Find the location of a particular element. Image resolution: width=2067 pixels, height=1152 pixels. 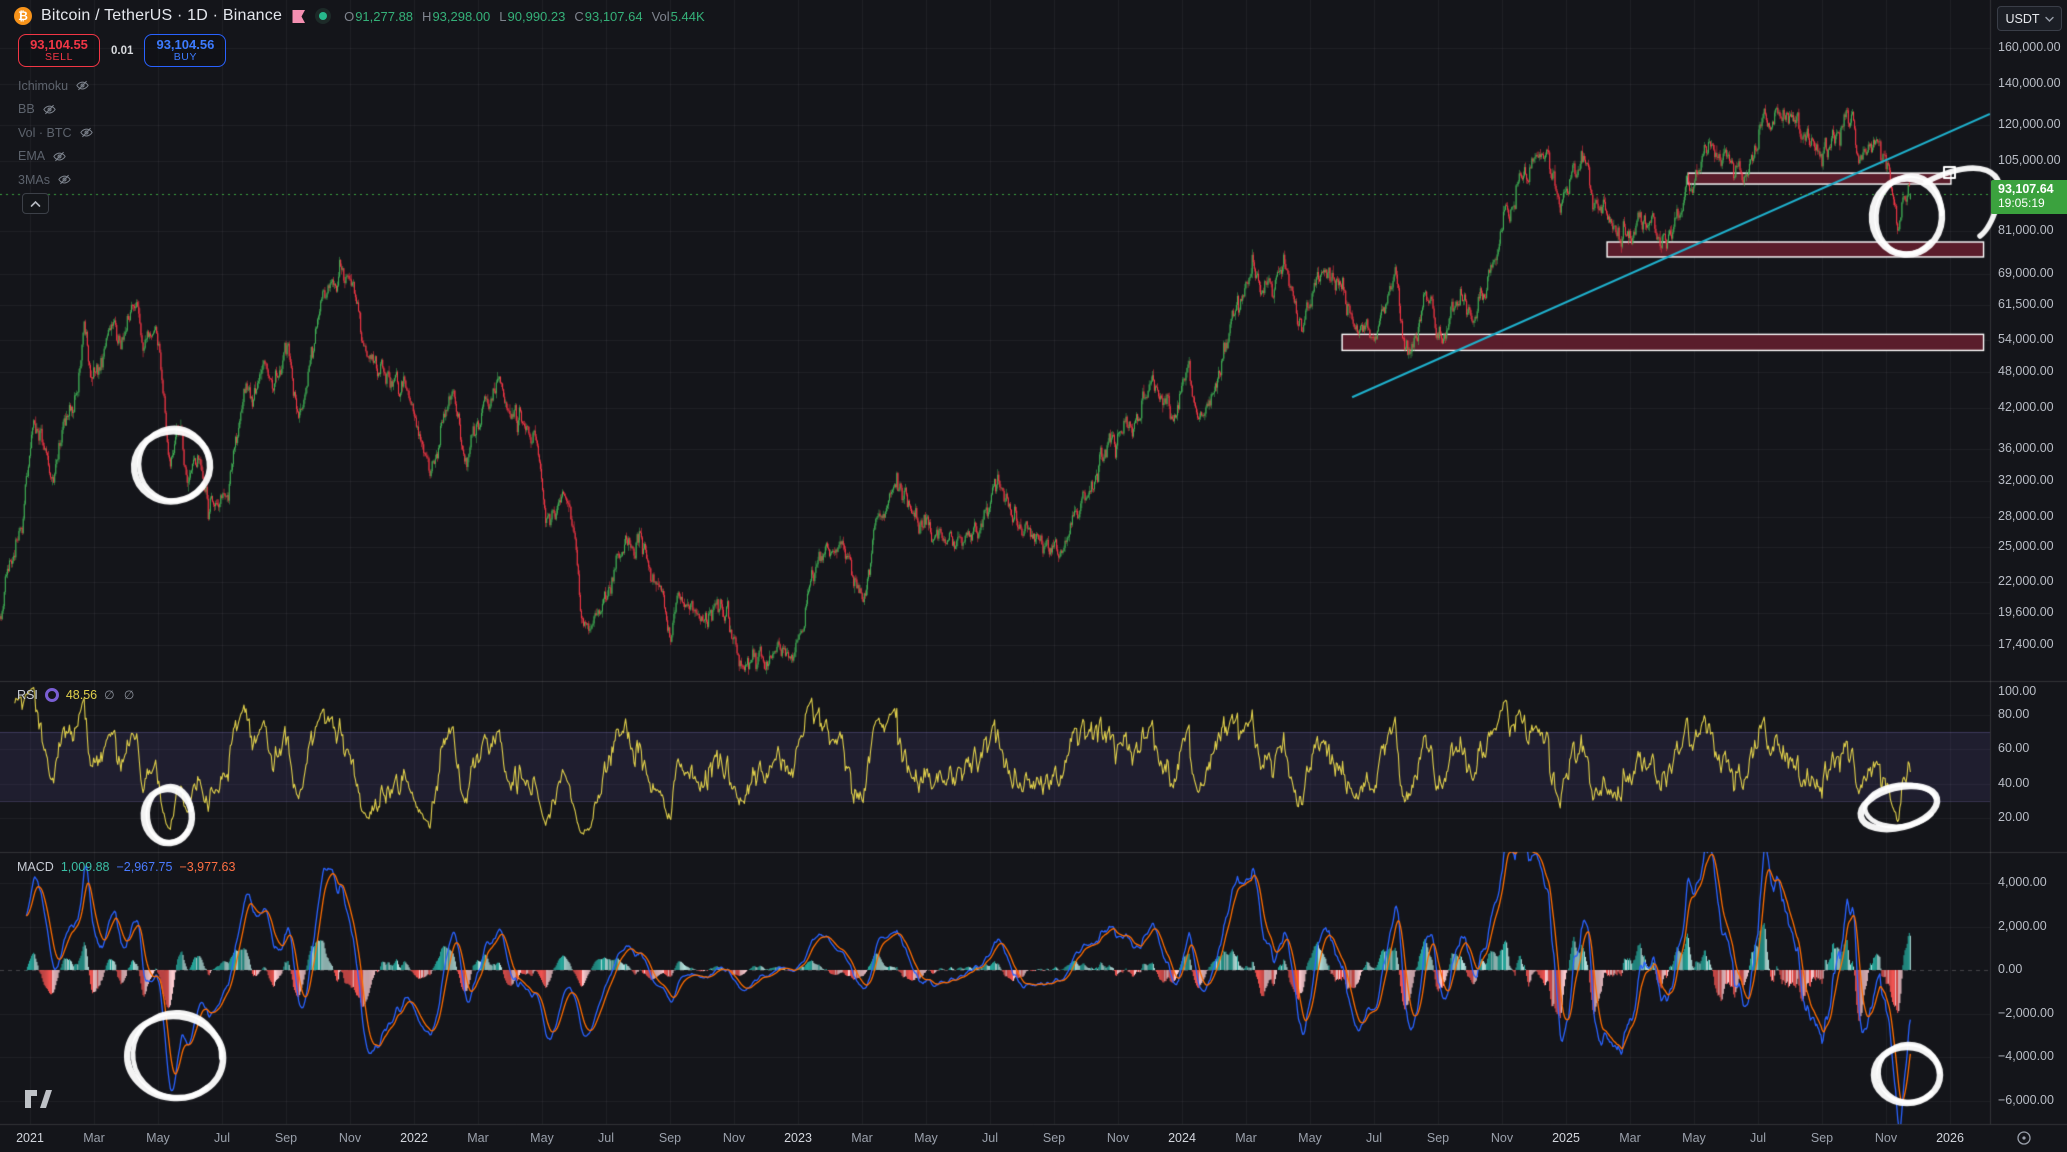

indicator-row-ichimoku: Ichimoku is located at coordinates (56, 86).